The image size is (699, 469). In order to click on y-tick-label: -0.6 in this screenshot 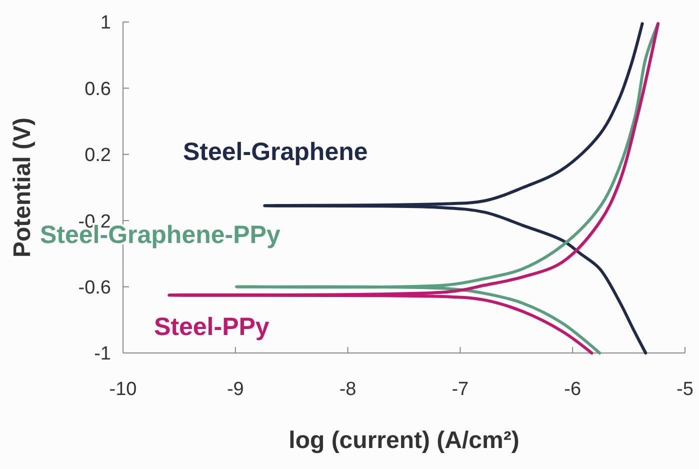, I will do `click(94, 287)`.